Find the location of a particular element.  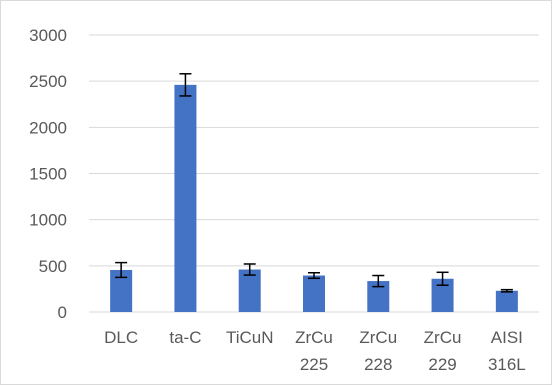

x-category-label: 316L is located at coordinates (507, 364).